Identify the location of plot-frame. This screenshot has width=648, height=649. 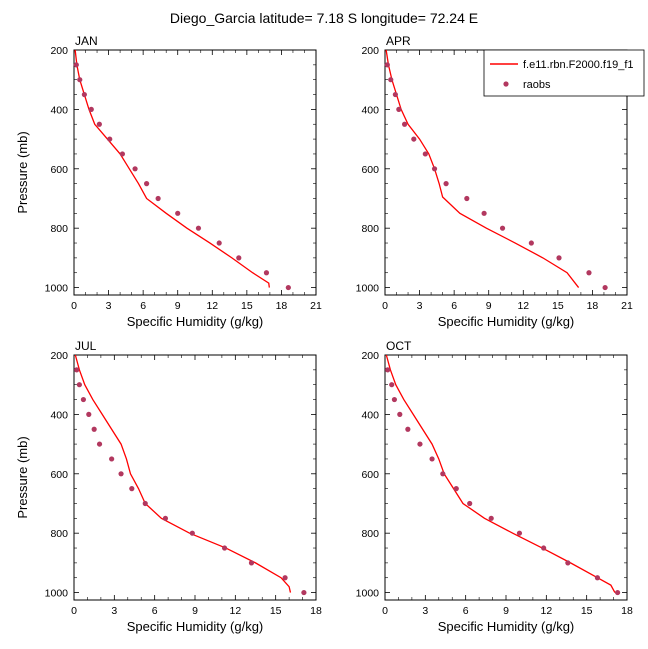
(195, 172).